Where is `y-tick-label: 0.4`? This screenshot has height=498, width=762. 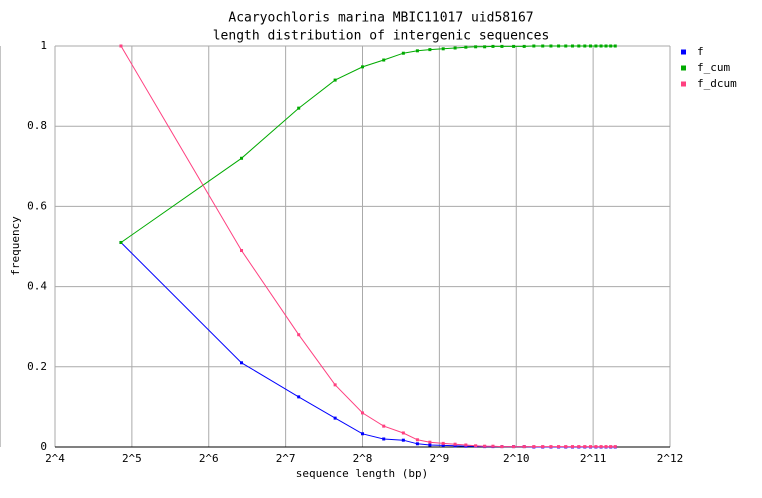
y-tick-label: 0.4 is located at coordinates (37, 286).